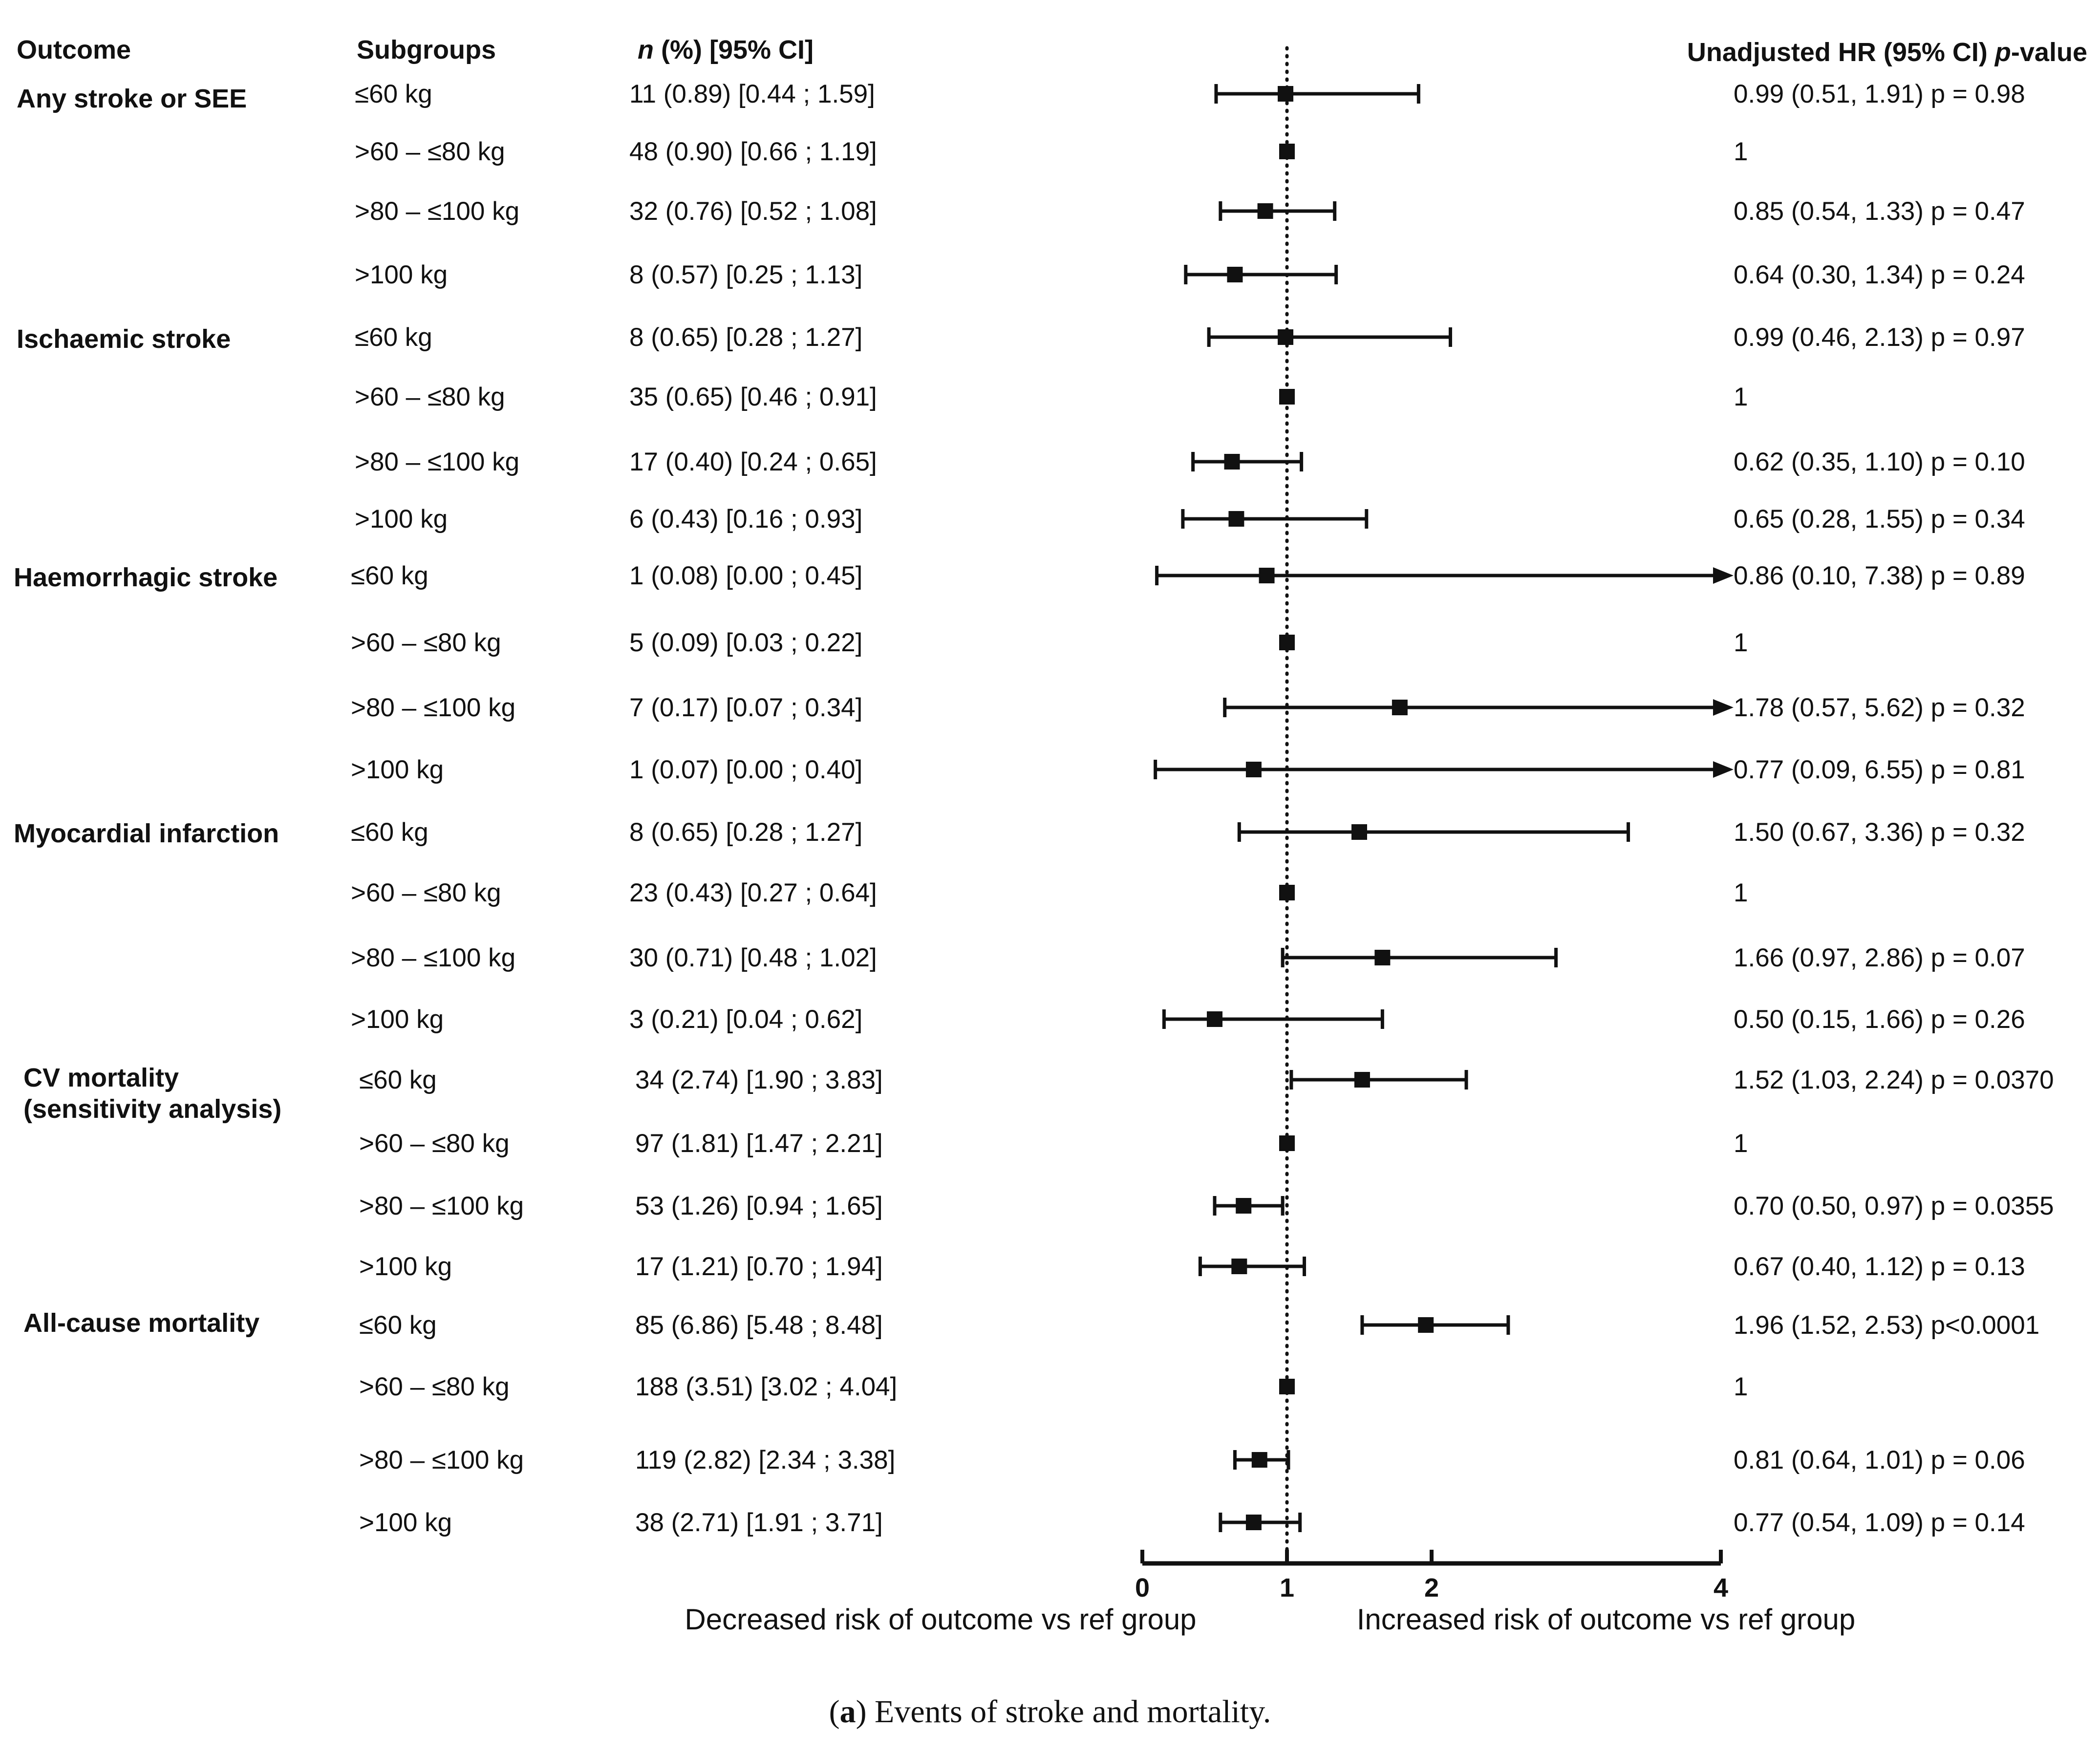  I want to click on n-ci-label: 188 (3.51) [3.02 ; 4.04], so click(766, 1387).